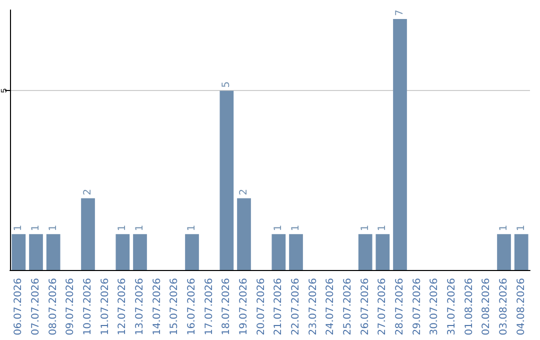 The width and height of the screenshot is (540, 340). What do you see at coordinates (226, 307) in the screenshot?
I see `x-tick-label: 18.07.2026` at bounding box center [226, 307].